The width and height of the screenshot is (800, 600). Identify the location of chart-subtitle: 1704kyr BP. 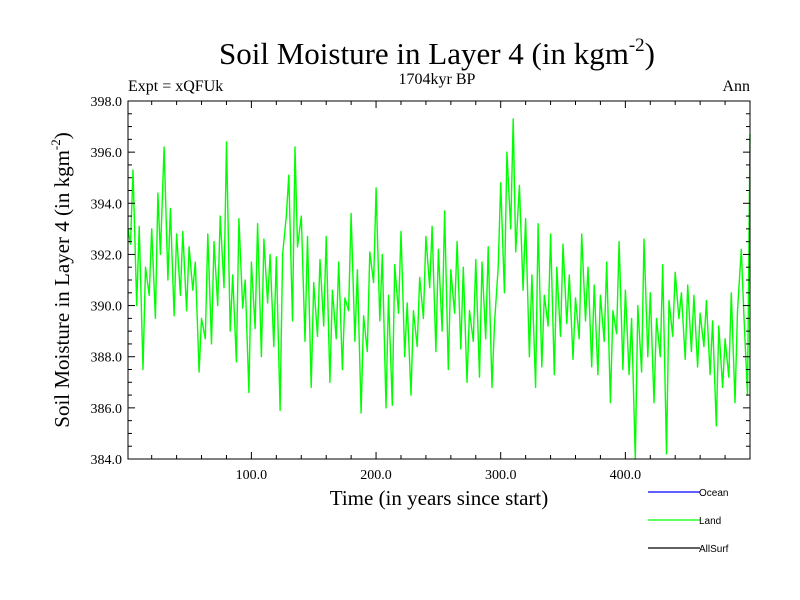
(437, 79).